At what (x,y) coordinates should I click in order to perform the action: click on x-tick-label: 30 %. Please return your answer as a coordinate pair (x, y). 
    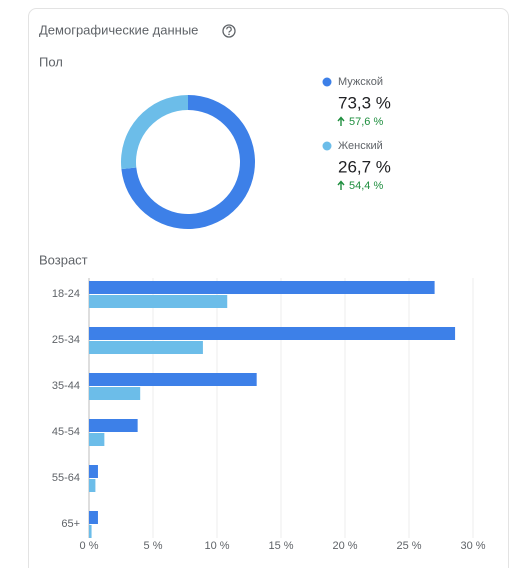
    Looking at the image, I should click on (472, 546).